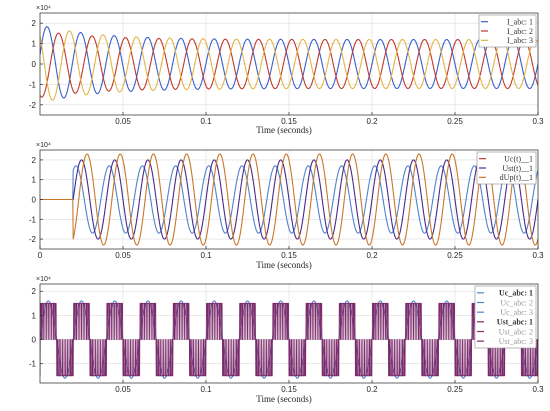  Describe the element at coordinates (516, 312) in the screenshot. I see `legend-label: Uc_abc: 3` at that location.